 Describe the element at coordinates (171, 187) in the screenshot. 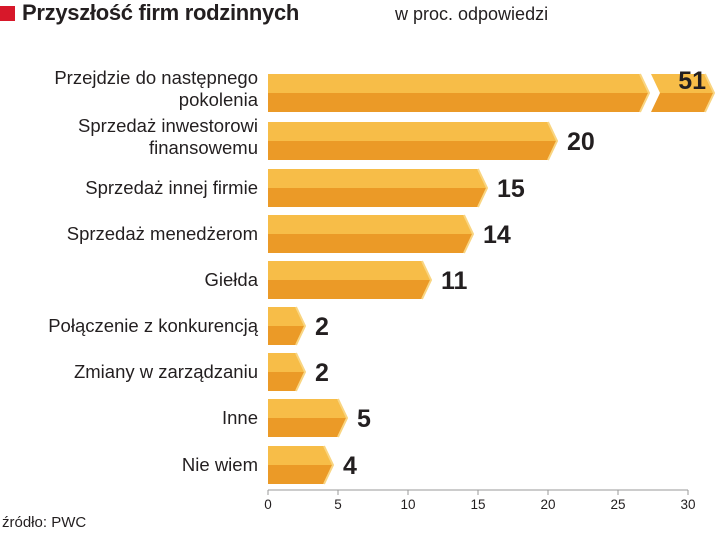

I see `category-label: Sprzedaż innej firmie` at that location.